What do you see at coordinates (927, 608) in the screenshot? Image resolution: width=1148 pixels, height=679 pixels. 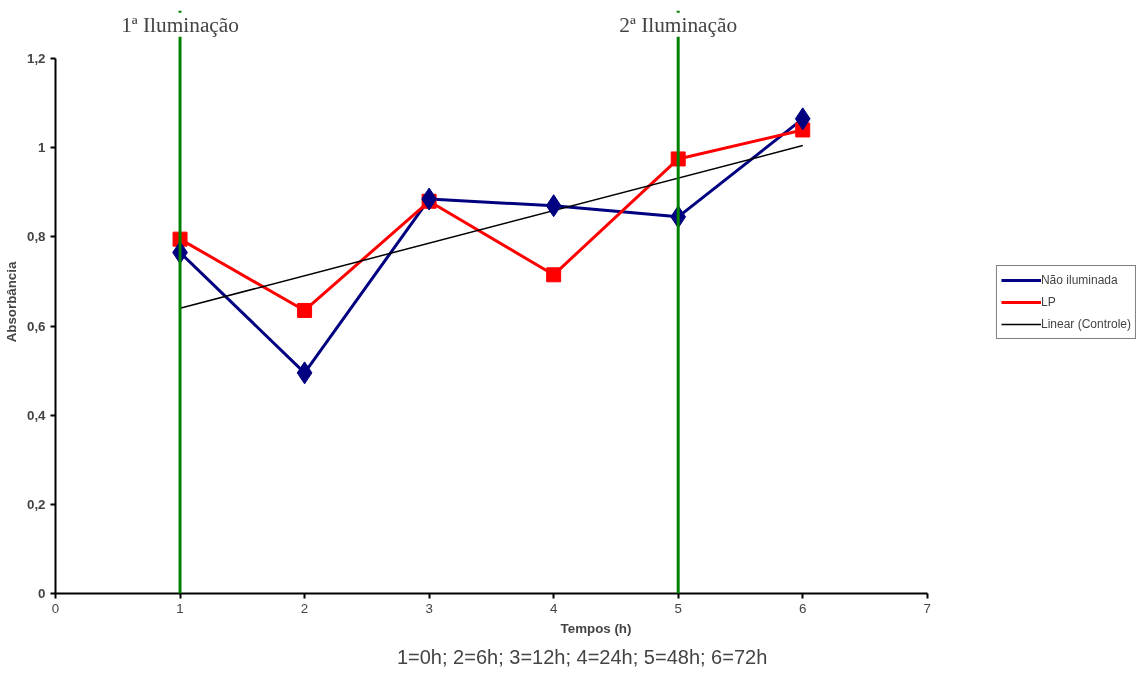 I see `x-tick-label: 7` at bounding box center [927, 608].